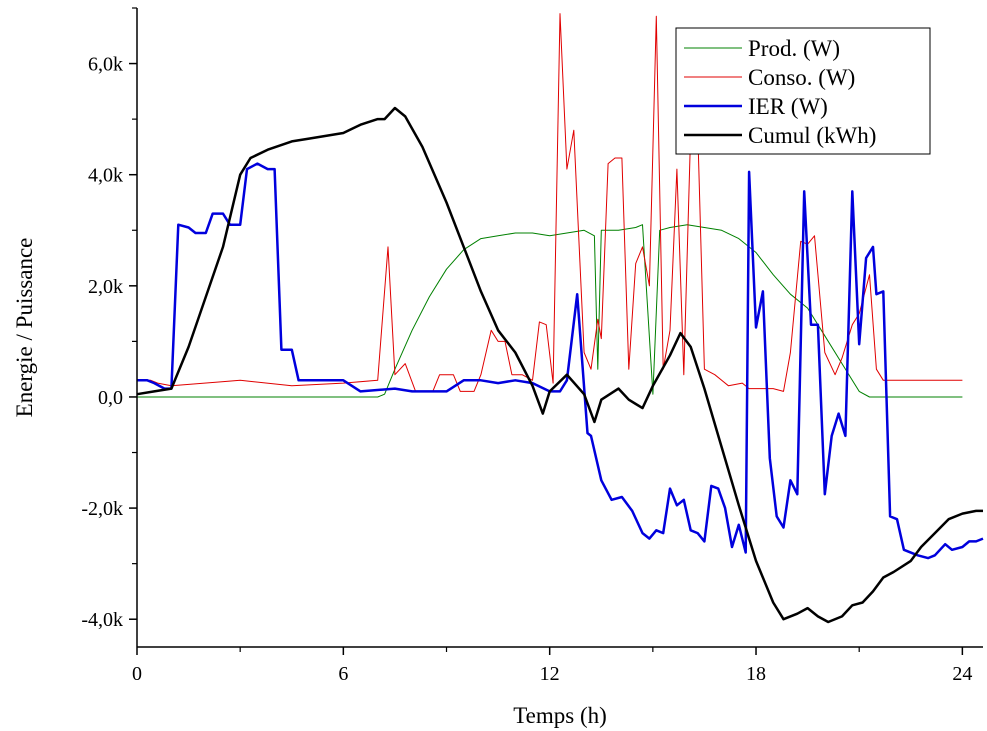 This screenshot has height=731, width=987. Describe the element at coordinates (343, 674) in the screenshot. I see `x-tick-label: 6` at that location.